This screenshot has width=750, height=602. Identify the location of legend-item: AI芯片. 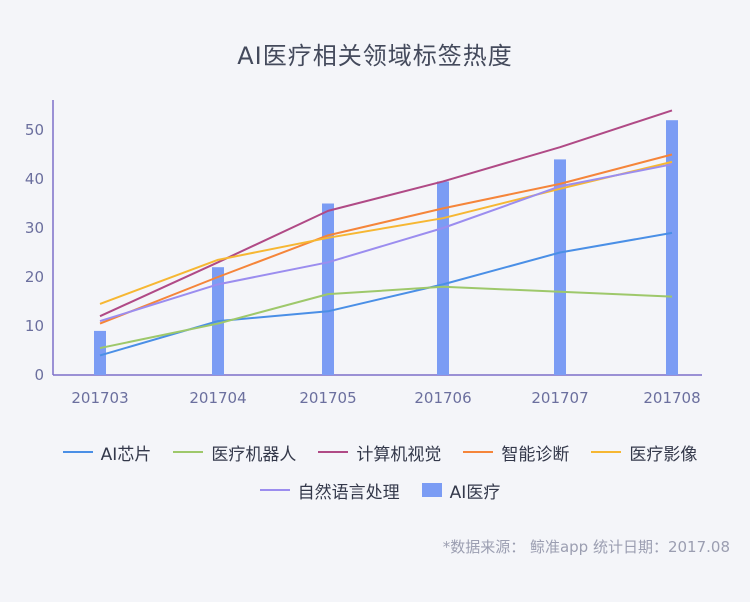
(107, 452).